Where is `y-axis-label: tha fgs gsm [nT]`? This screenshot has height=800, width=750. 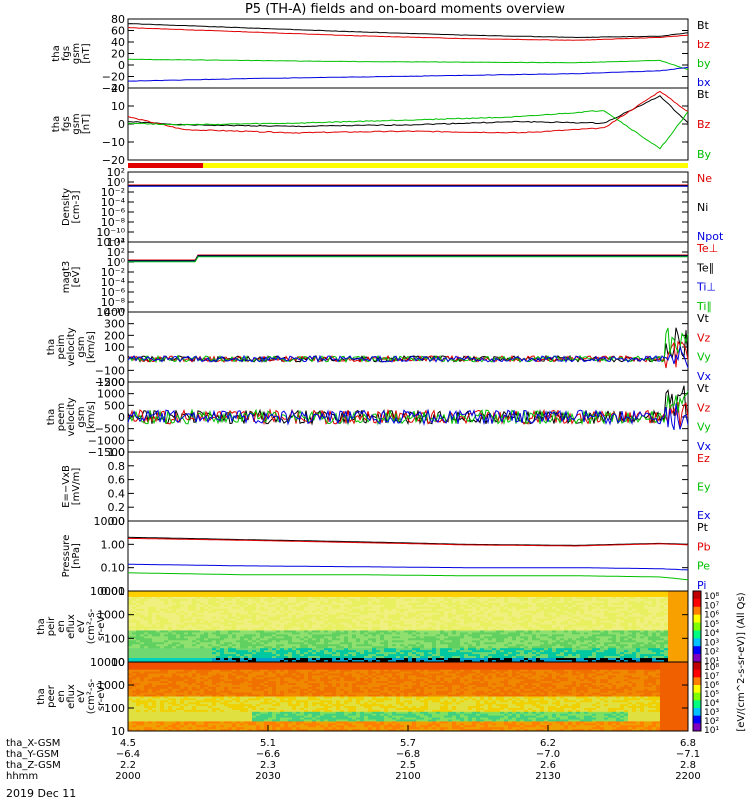 y-axis-label: tha fgs gsm [nT] is located at coordinates (71, 53).